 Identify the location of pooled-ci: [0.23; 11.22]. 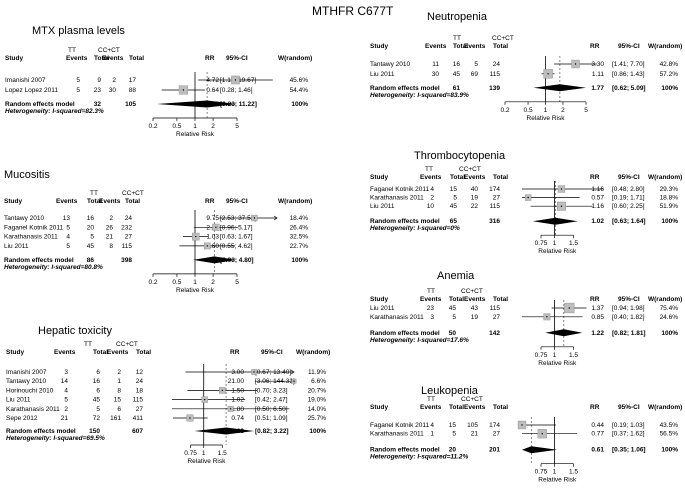
(238, 104).